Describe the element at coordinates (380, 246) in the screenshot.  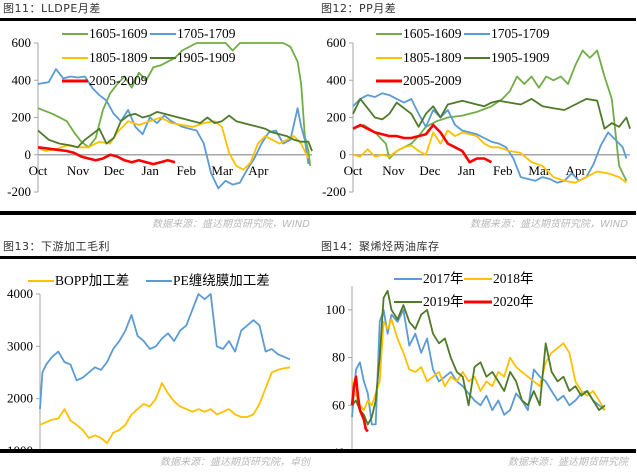
I see `chart-title: 图14：聚烯烃两油库存` at that location.